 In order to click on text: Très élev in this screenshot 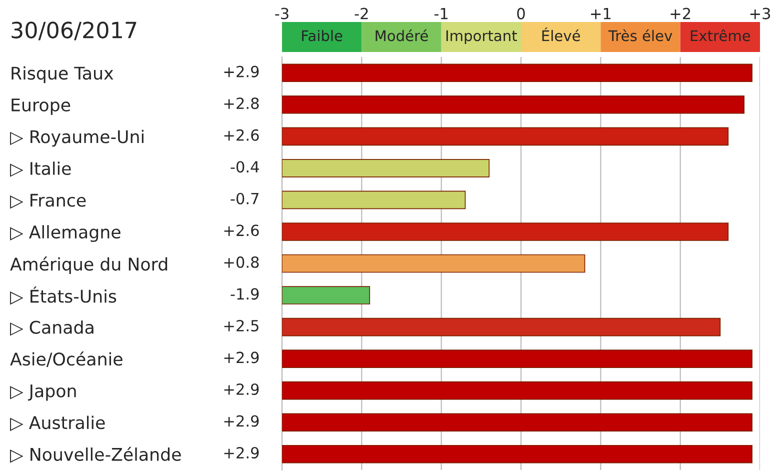, I will do `click(640, 35)`.